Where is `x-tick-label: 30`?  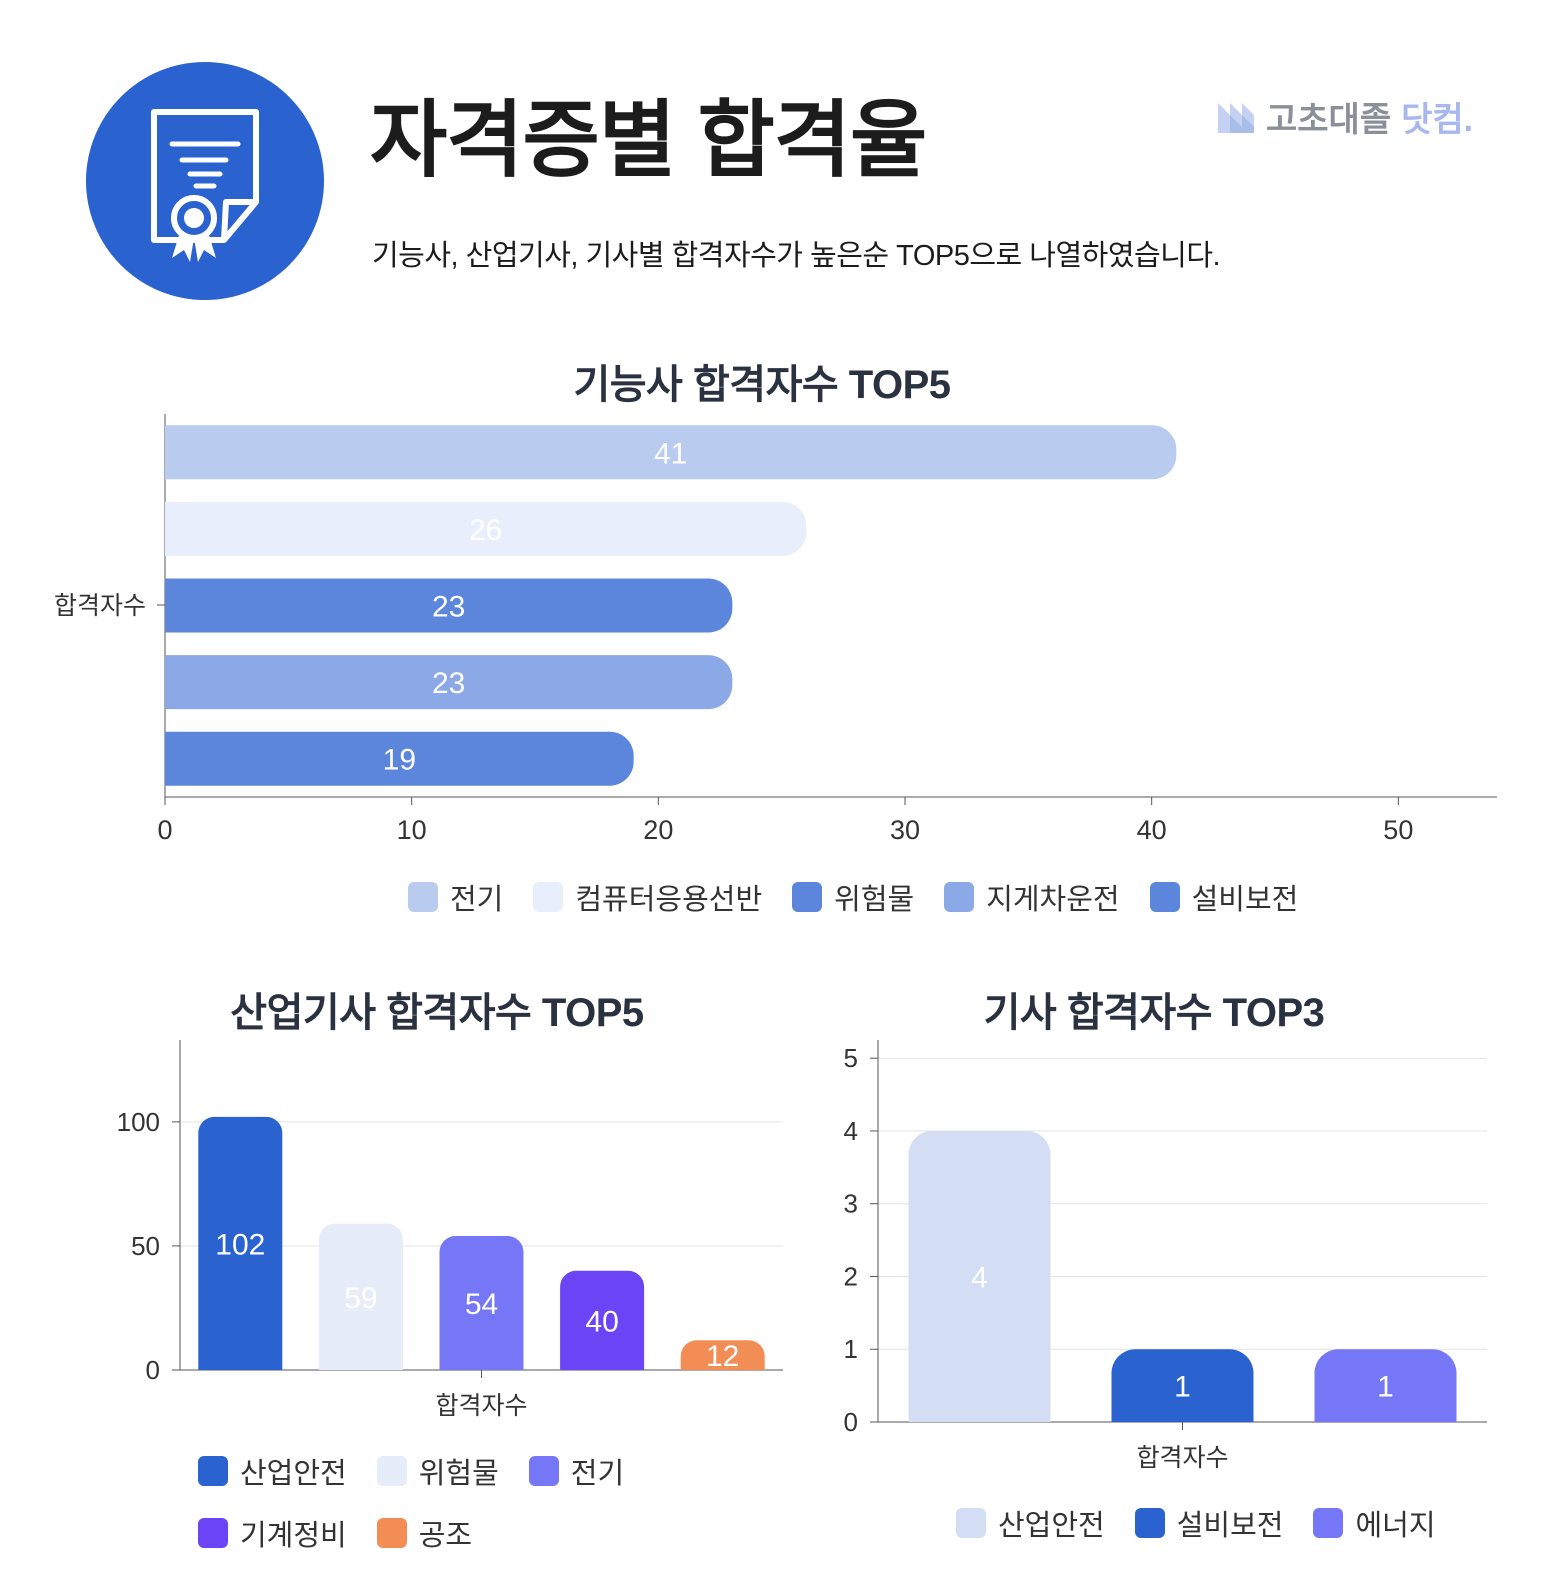 x-tick-label: 30 is located at coordinates (905, 830).